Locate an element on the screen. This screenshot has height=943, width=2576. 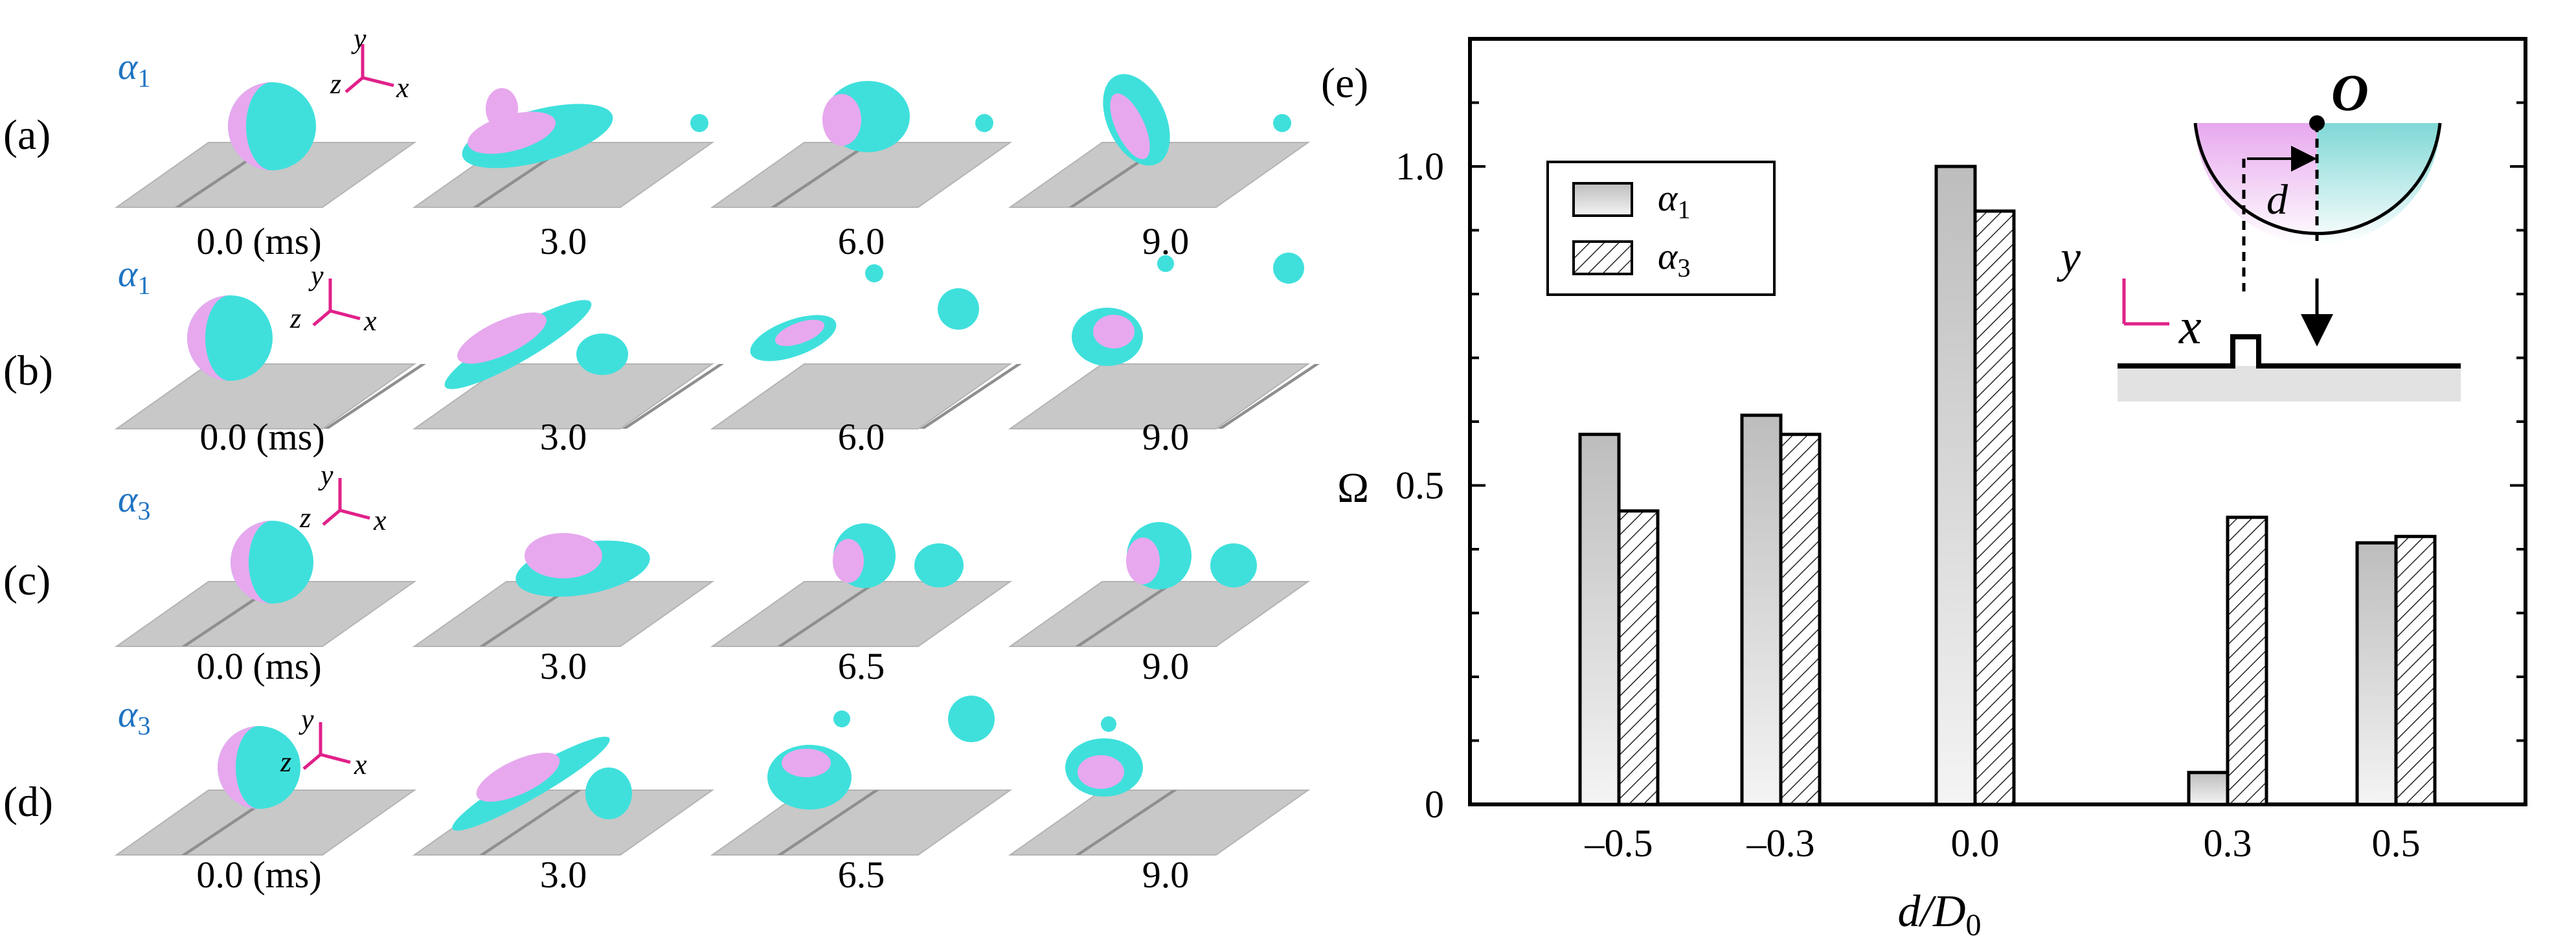
bar-α1-0.5 is located at coordinates (2376, 673).